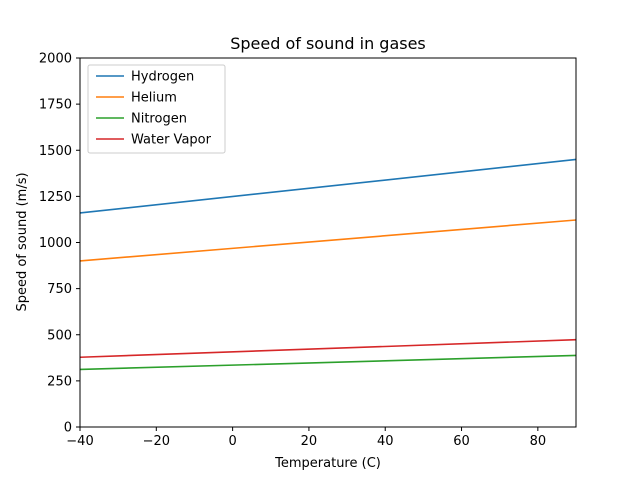  Describe the element at coordinates (328, 362) in the screenshot. I see `series-line-nitrogen` at that location.